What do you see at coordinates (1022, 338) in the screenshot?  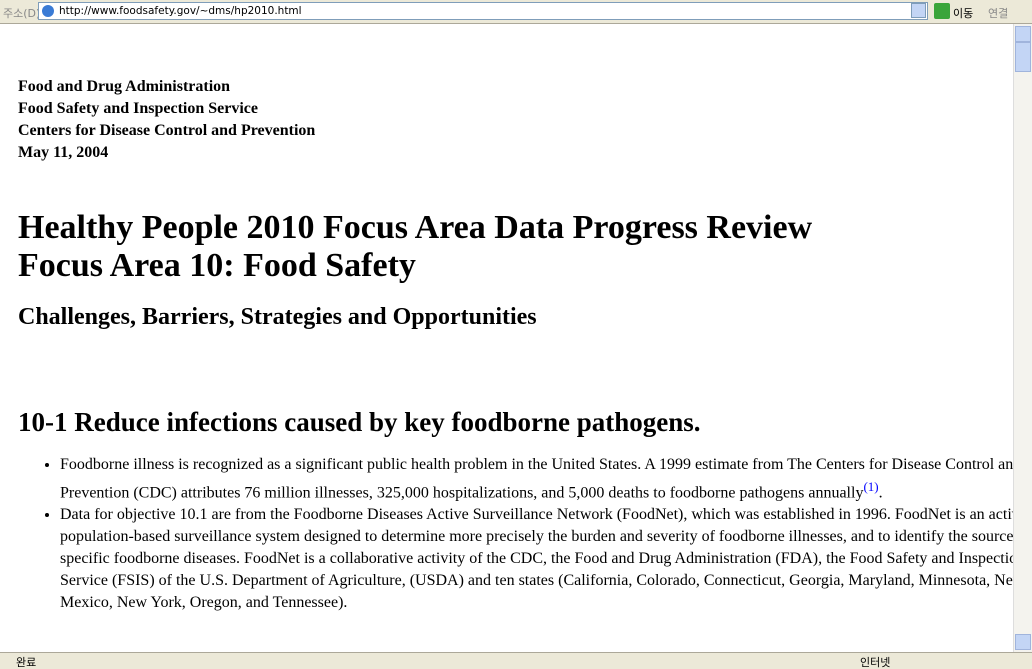 I see `scrollbar` at bounding box center [1022, 338].